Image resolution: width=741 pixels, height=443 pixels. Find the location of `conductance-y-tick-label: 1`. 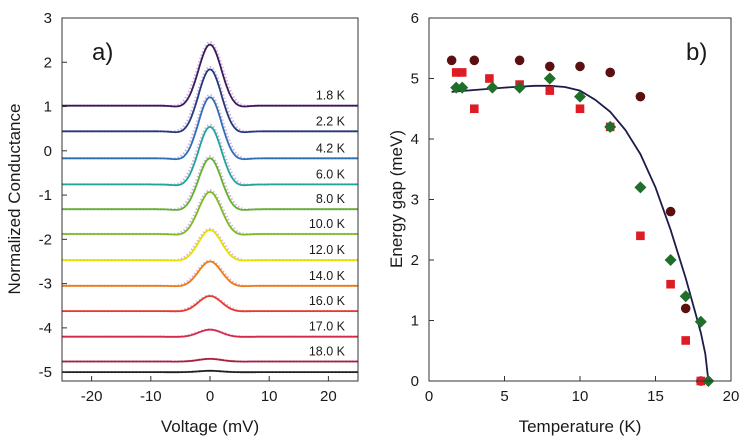

conductance-y-tick-label: 1 is located at coordinates (48, 107).